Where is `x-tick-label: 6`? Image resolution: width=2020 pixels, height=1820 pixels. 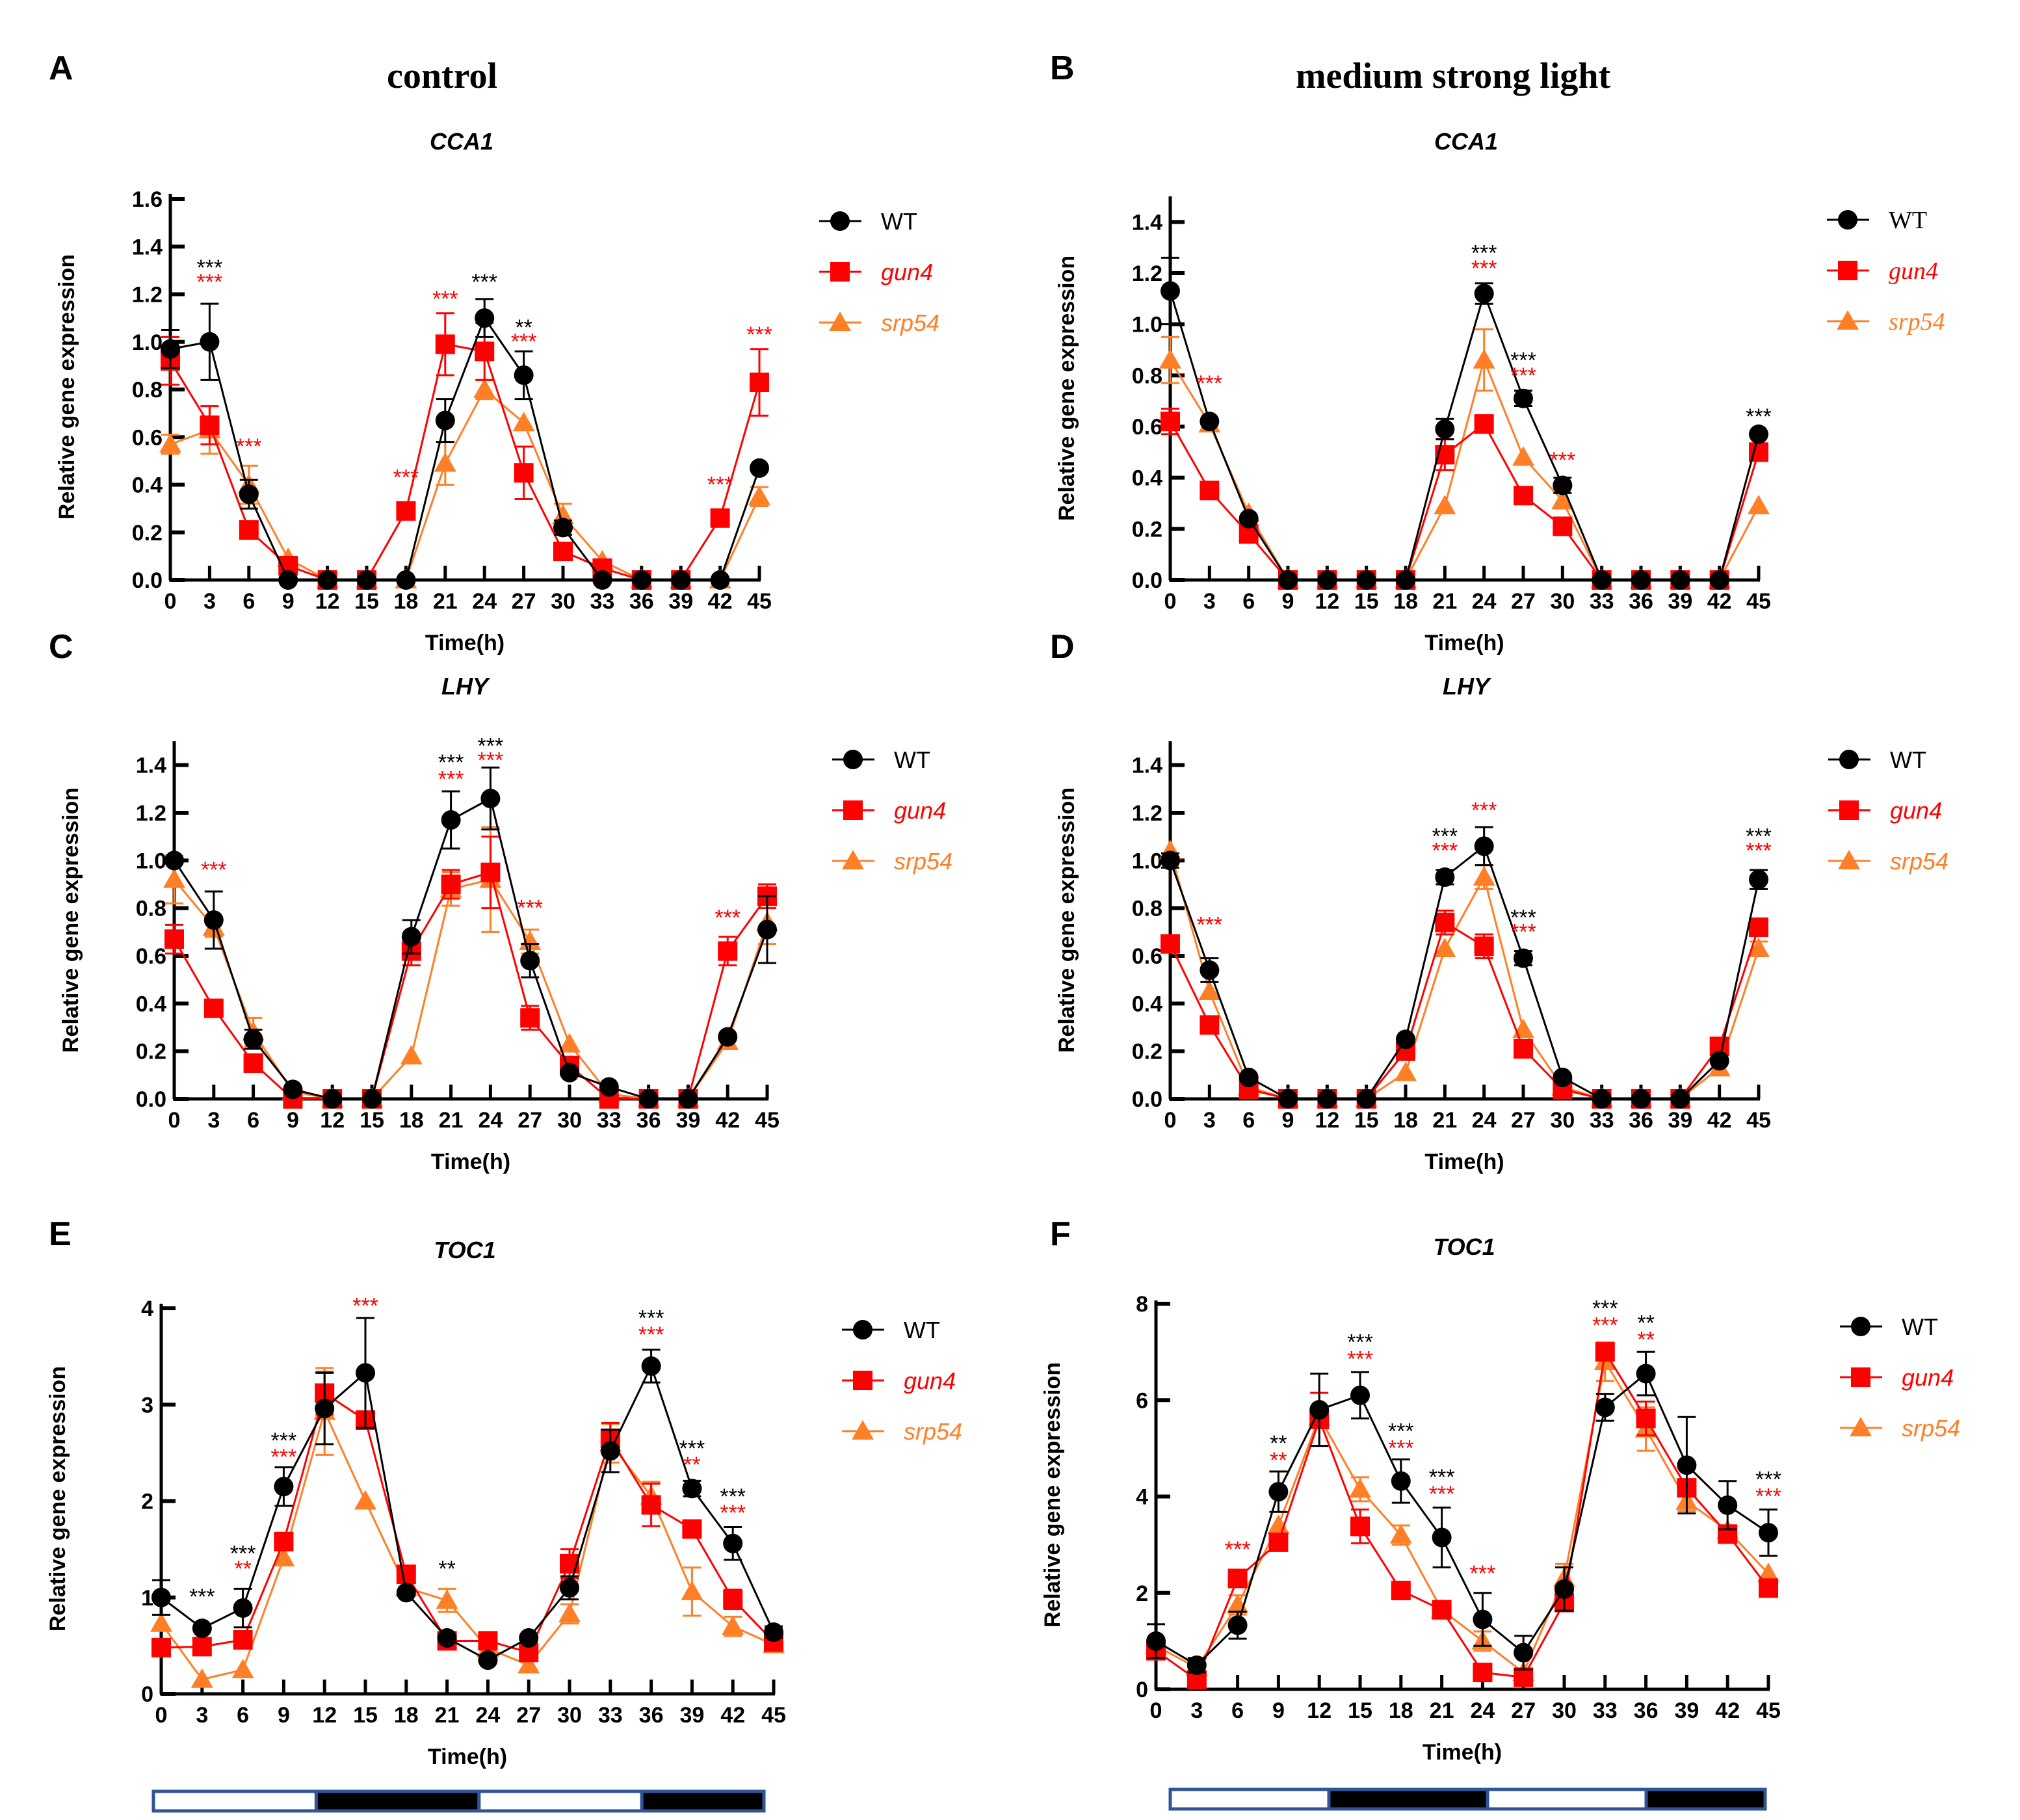 x-tick-label: 6 is located at coordinates (243, 1716).